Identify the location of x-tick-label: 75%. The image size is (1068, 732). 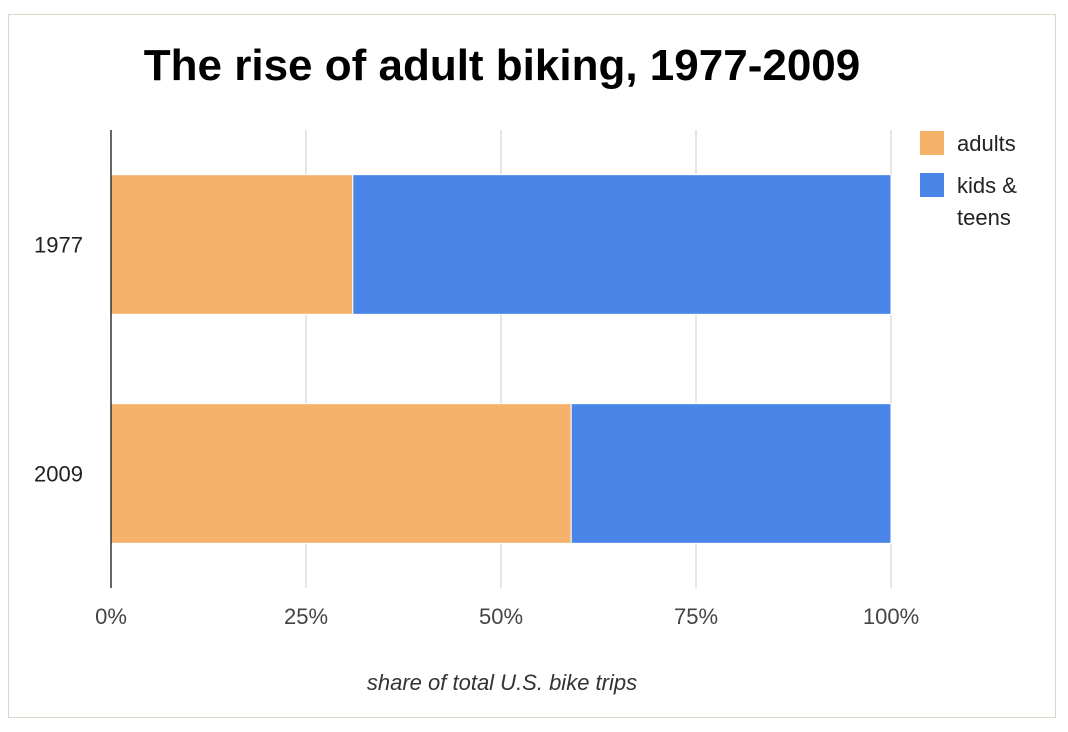
(696, 616).